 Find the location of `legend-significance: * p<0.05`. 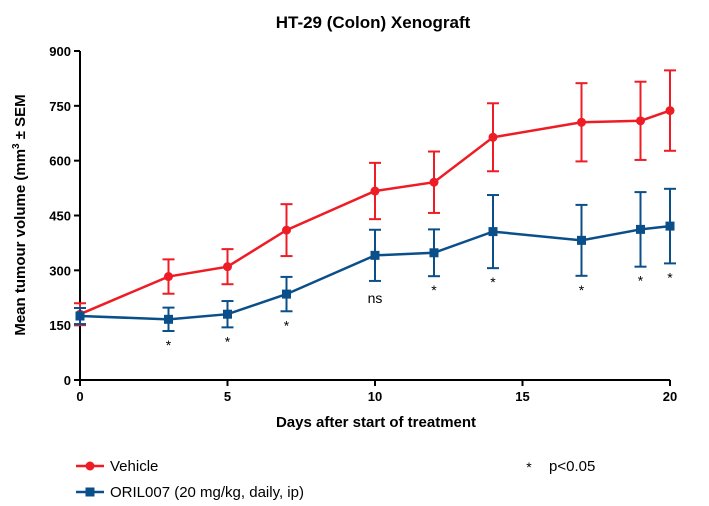

legend-significance: * p<0.05 is located at coordinates (560, 466).